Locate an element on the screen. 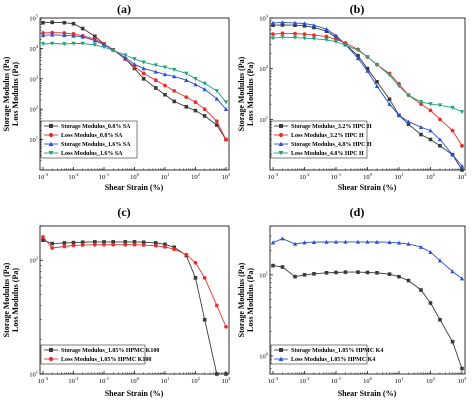  panel-c-xtick-label: 10¹ is located at coordinates (165, 380).